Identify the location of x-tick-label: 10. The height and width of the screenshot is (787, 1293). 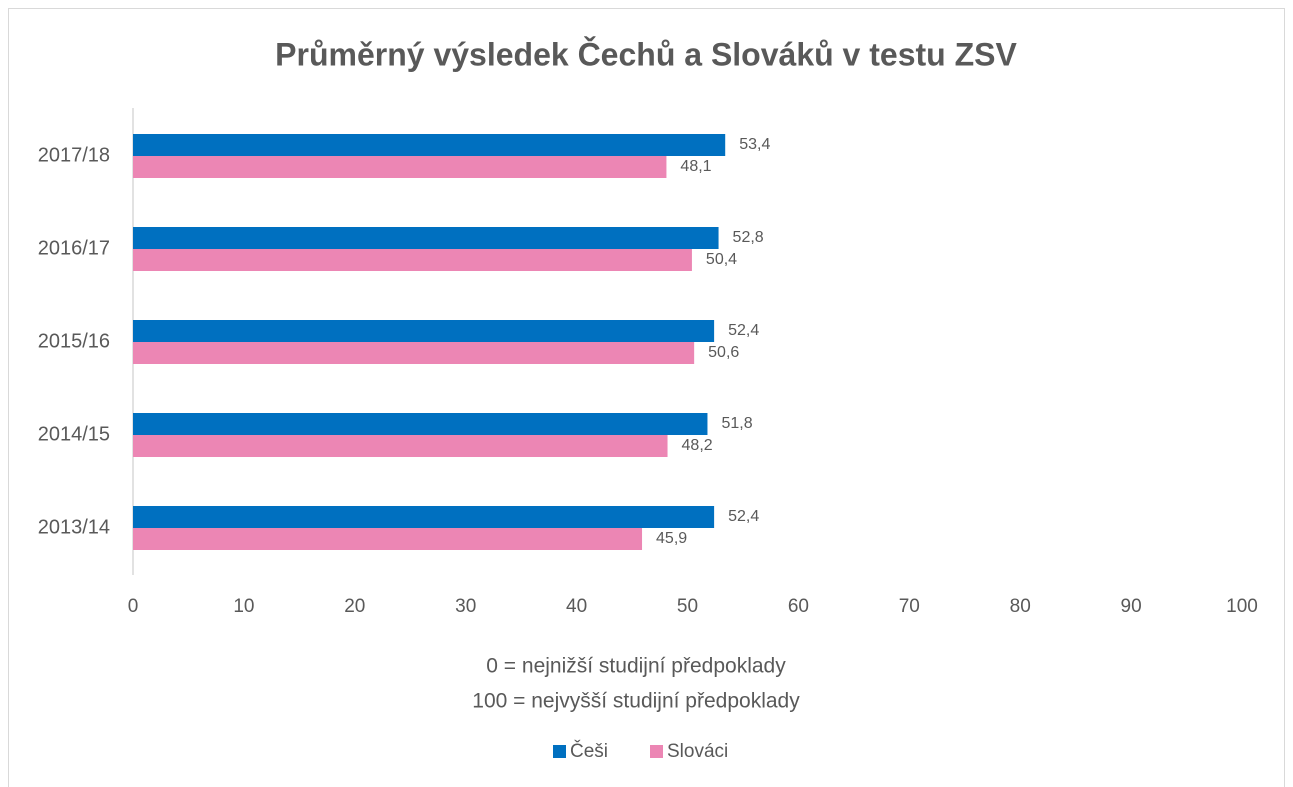
(243, 606).